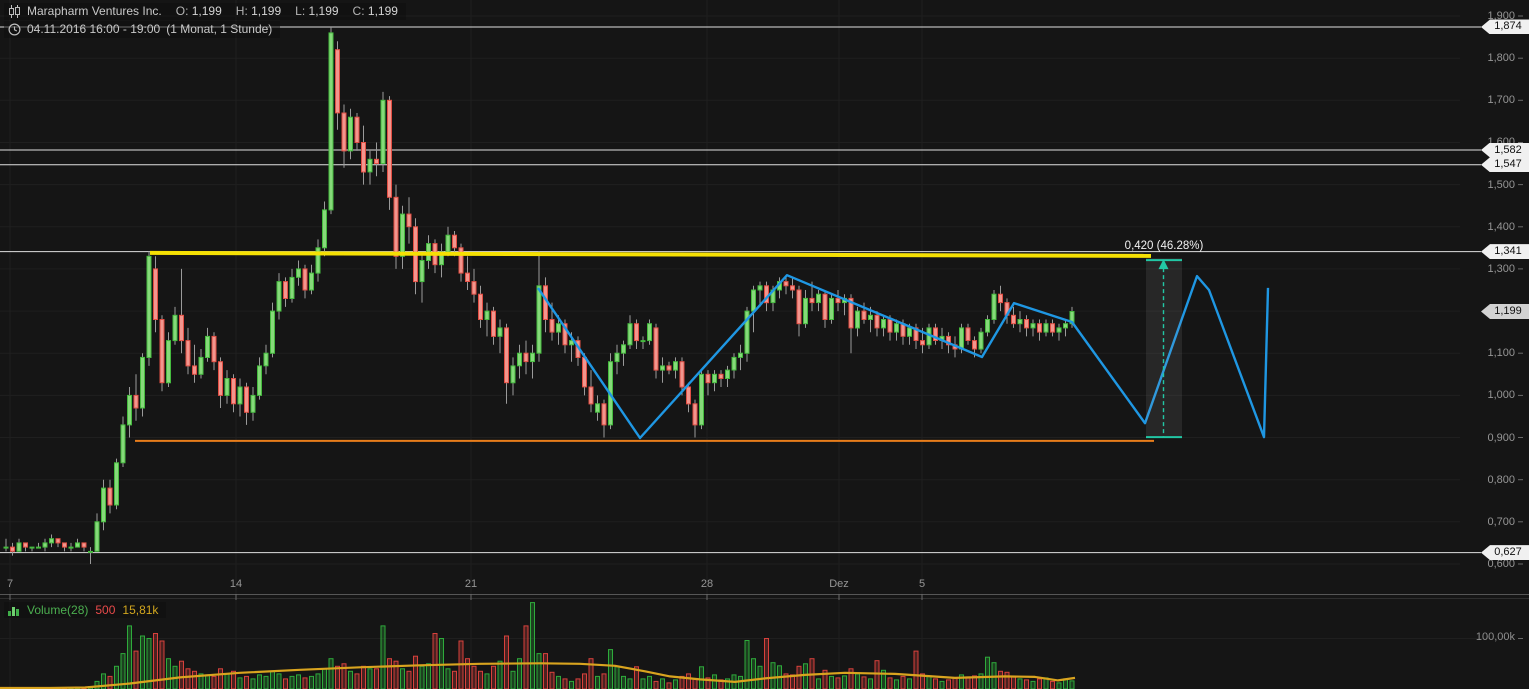 The height and width of the screenshot is (689, 1529). Describe the element at coordinates (1505, 252) in the screenshot. I see `price-level-tag: 1,341` at that location.